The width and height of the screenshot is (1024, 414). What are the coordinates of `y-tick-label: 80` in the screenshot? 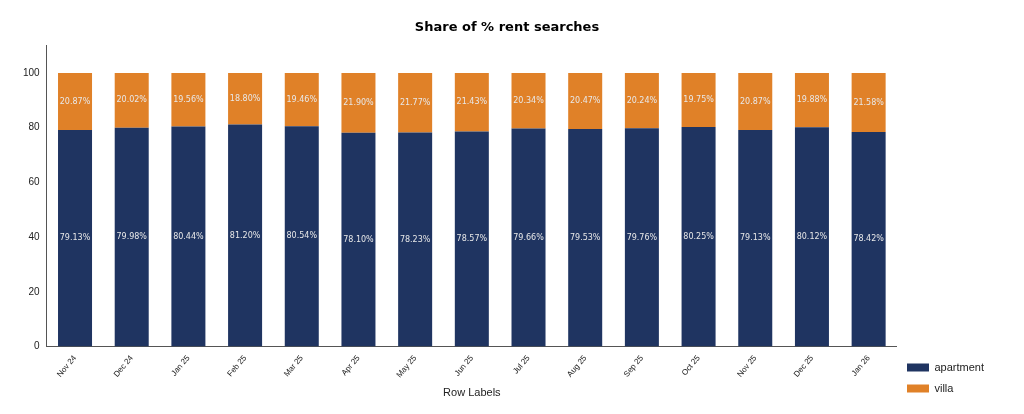 It's located at (34, 127).